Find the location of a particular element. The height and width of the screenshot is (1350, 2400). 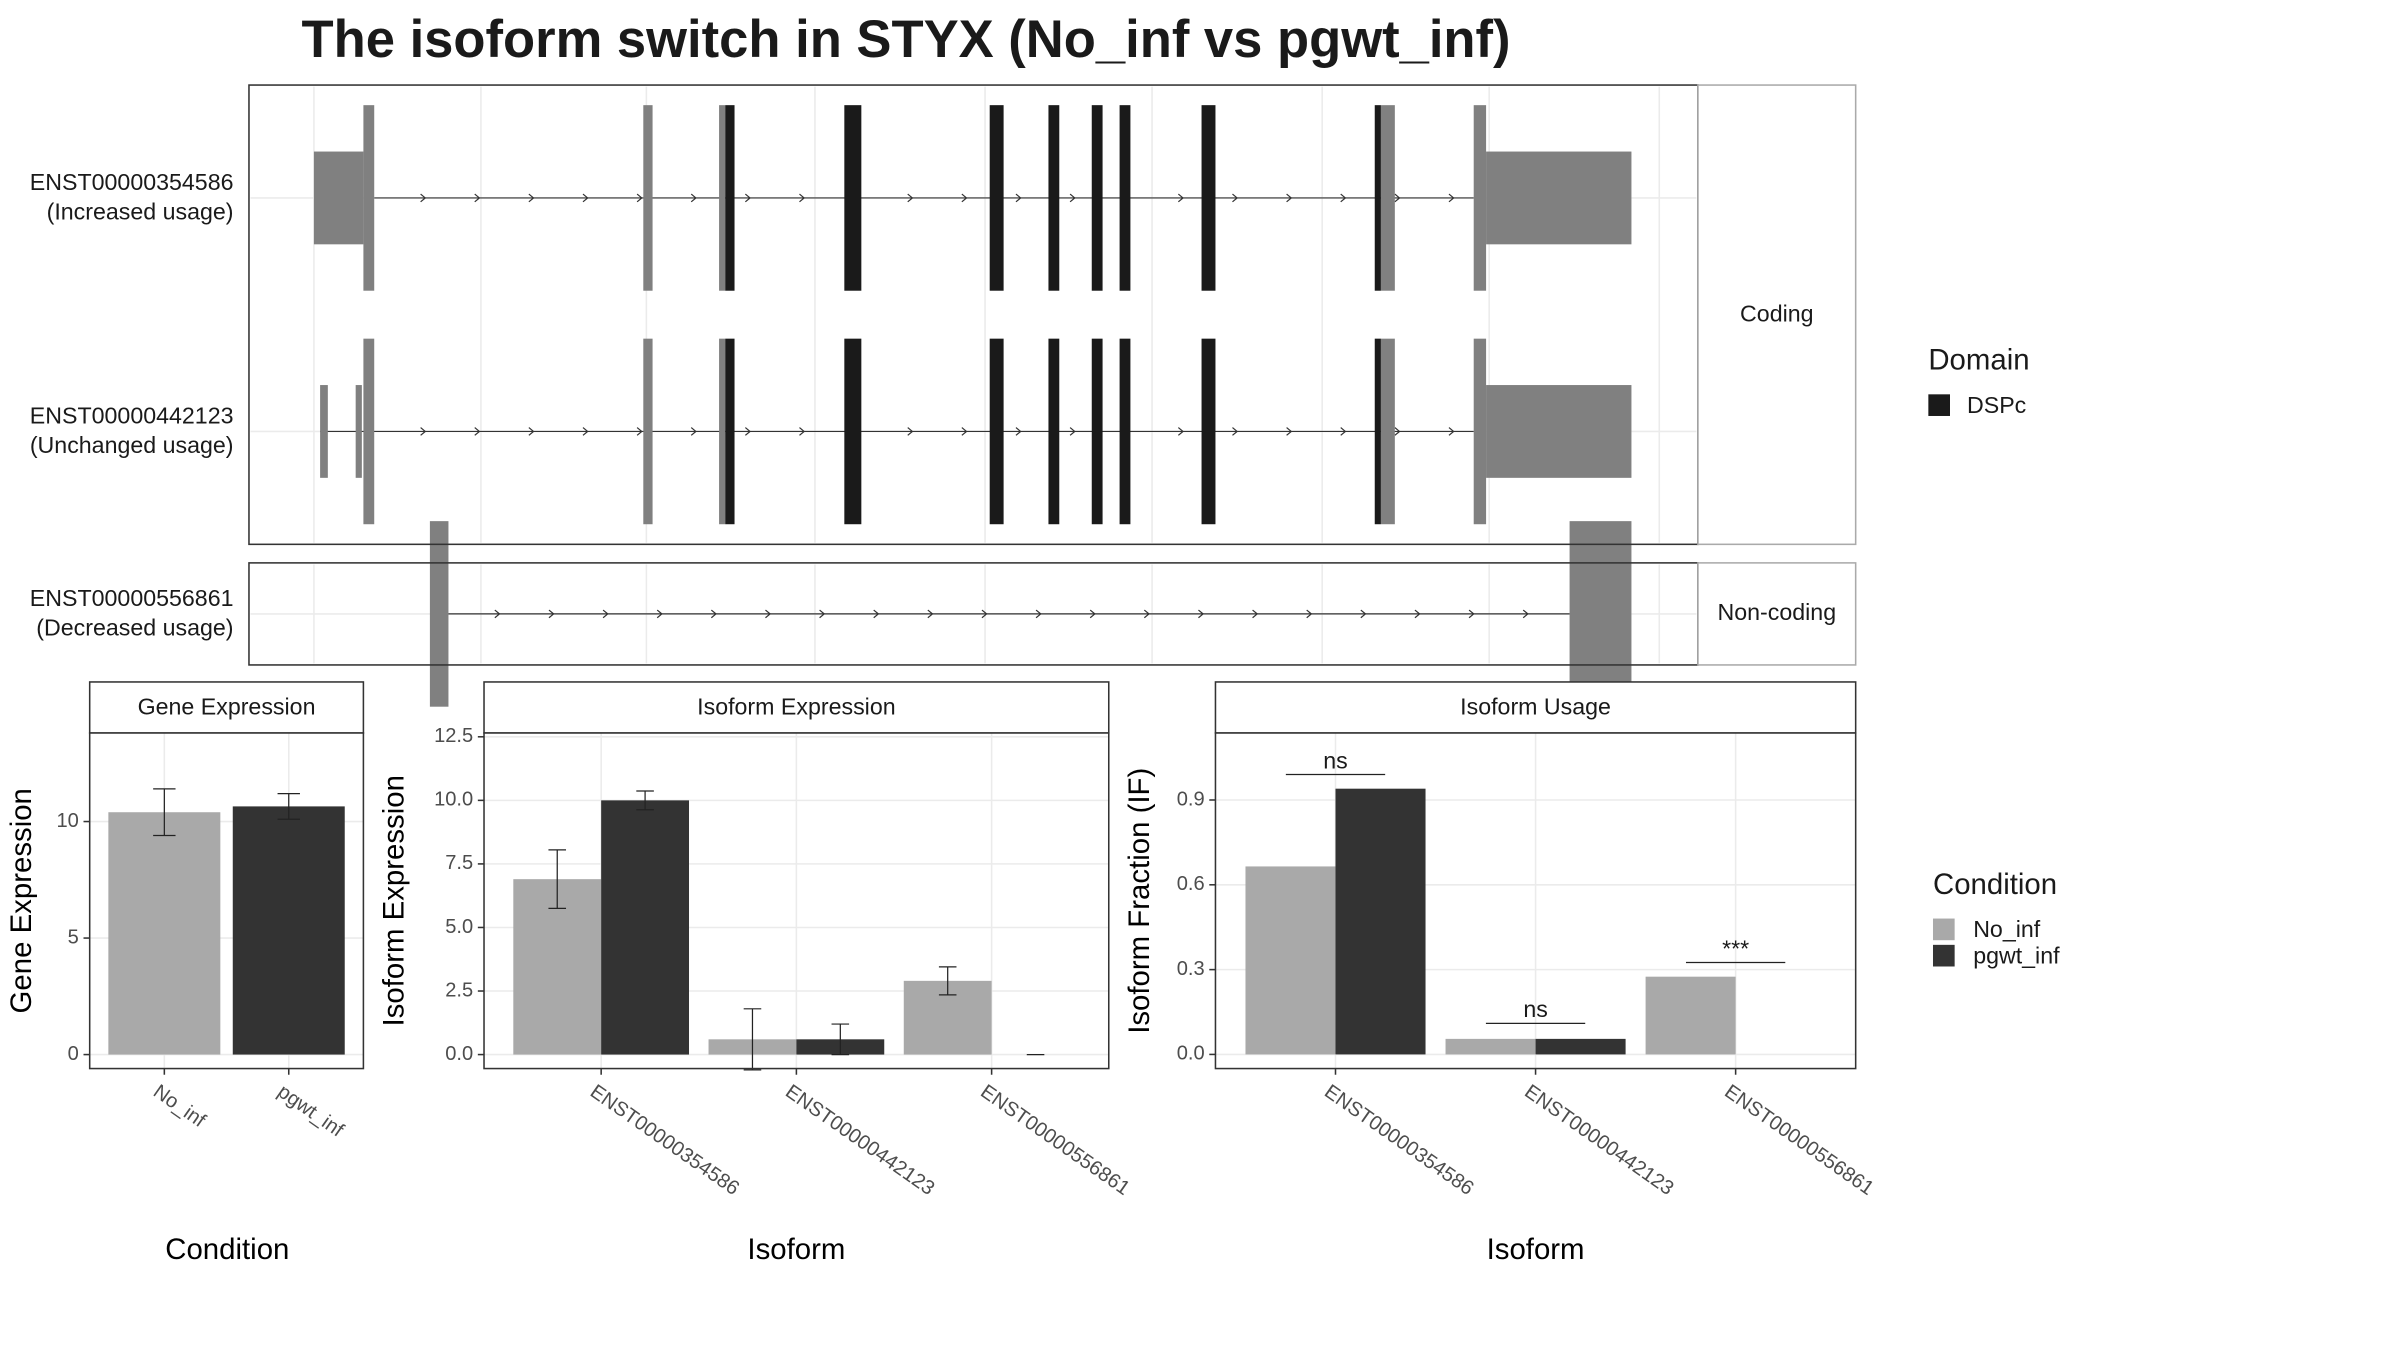

panel-title: Gene Expression is located at coordinates (227, 706).